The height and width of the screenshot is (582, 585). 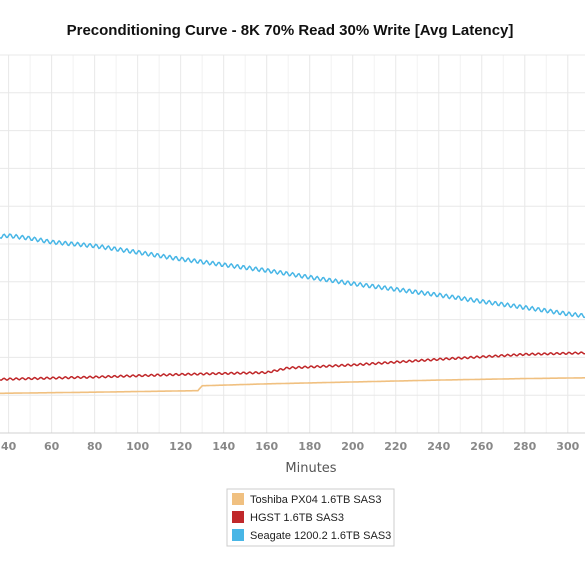 I want to click on x-tick-label-100: 100, so click(x=137, y=446).